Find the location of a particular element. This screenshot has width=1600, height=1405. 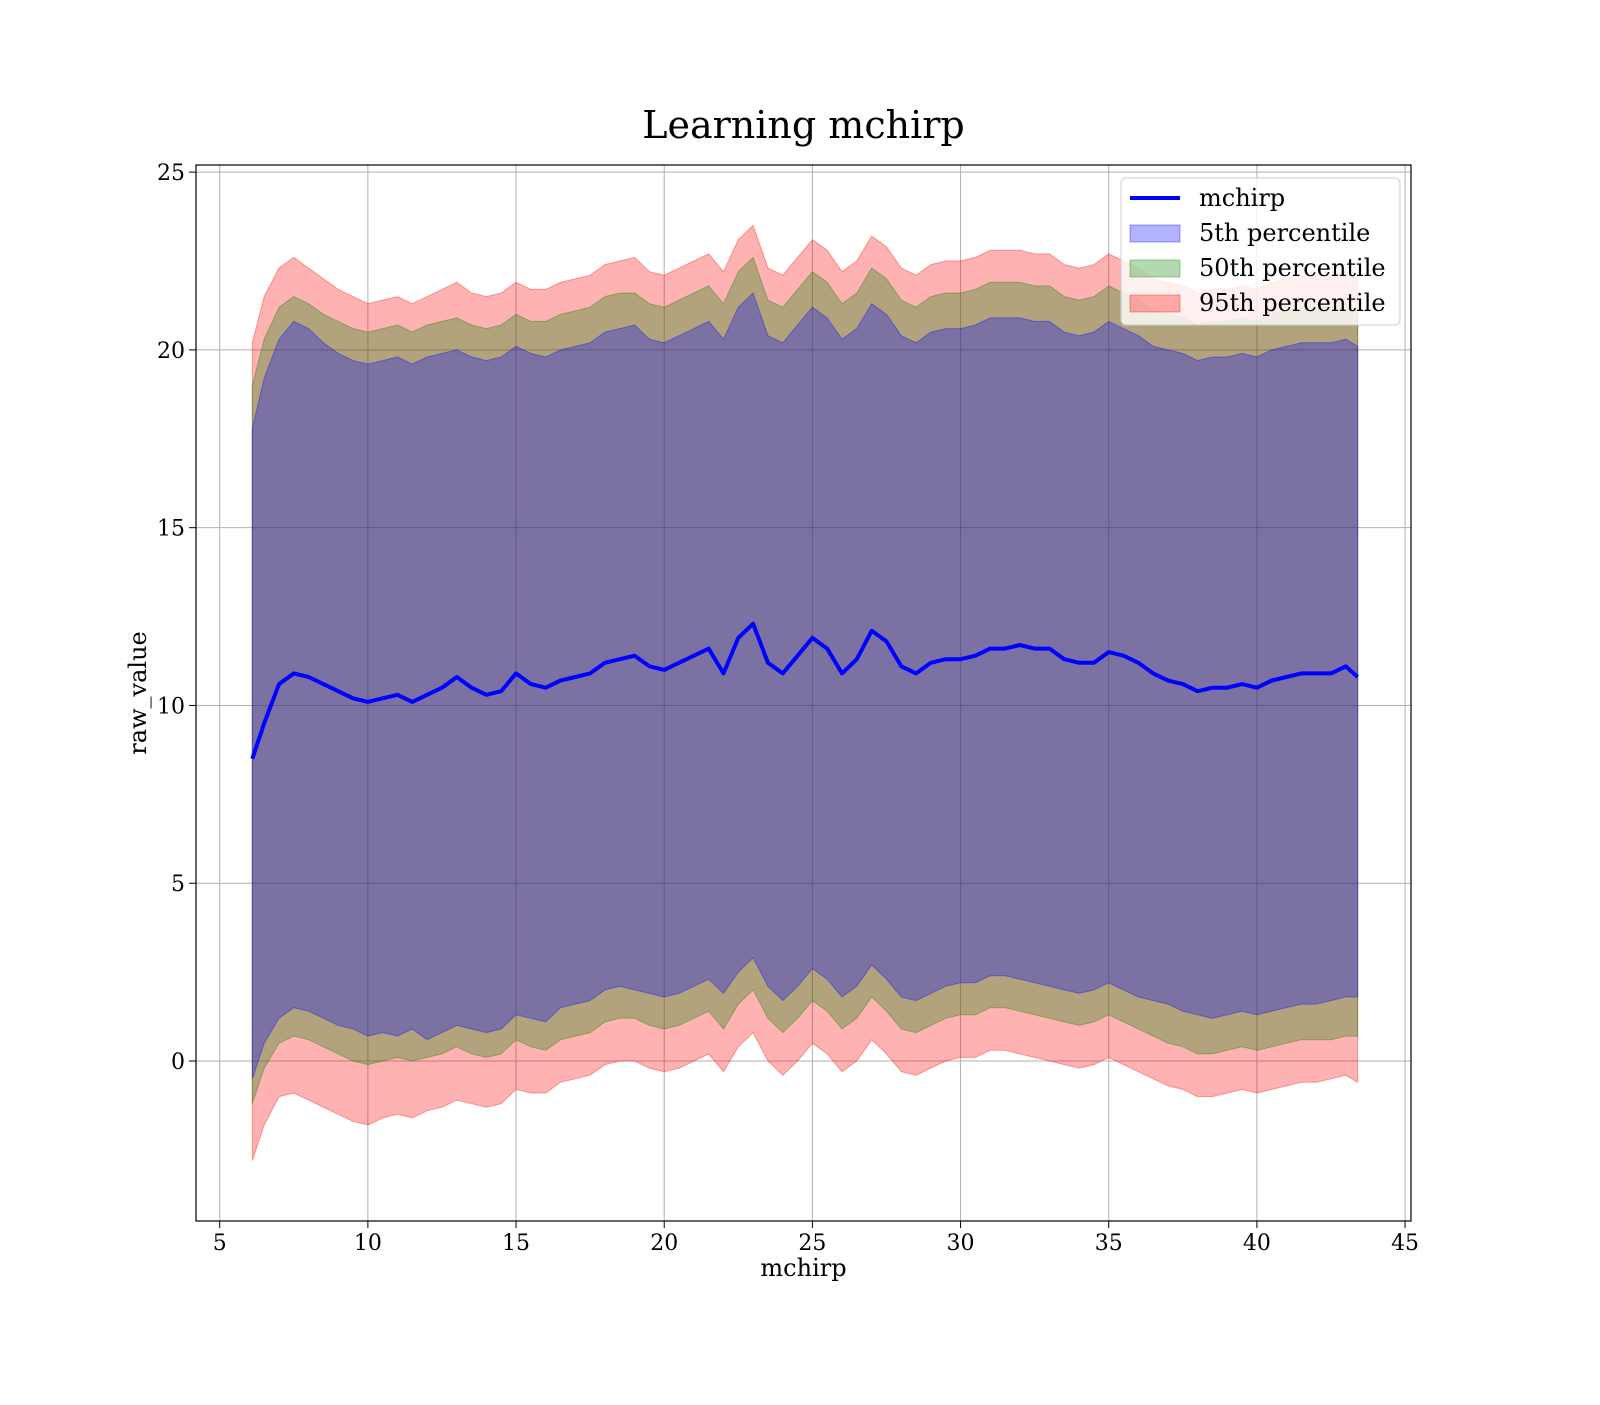

y-axis-label: raw_value is located at coordinates (138, 693).